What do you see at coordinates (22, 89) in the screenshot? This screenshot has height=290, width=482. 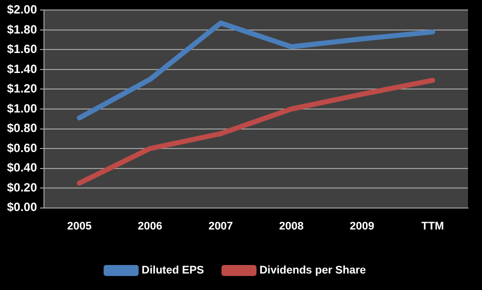 I see `y-tick-label: $1.20` at bounding box center [22, 89].